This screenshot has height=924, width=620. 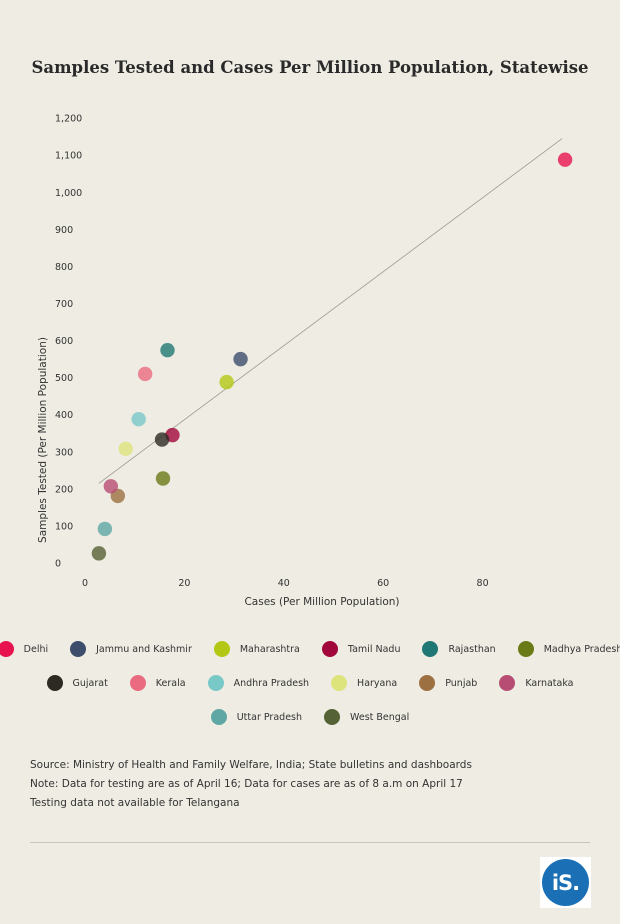 What do you see at coordinates (64, 304) in the screenshot?
I see `y-tick-label: 700` at bounding box center [64, 304].